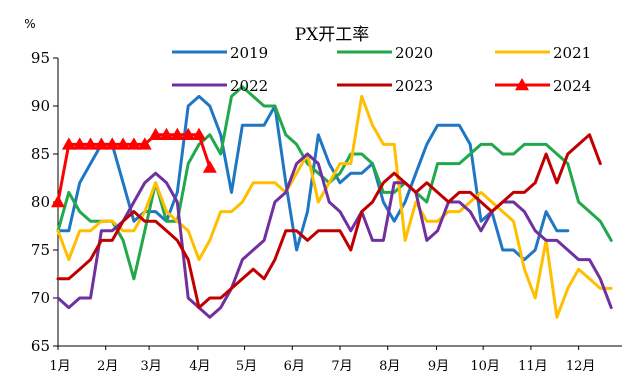 This screenshot has width=626, height=380. Describe the element at coordinates (341, 366) in the screenshot. I see `x-tick-label: 7月` at that location.